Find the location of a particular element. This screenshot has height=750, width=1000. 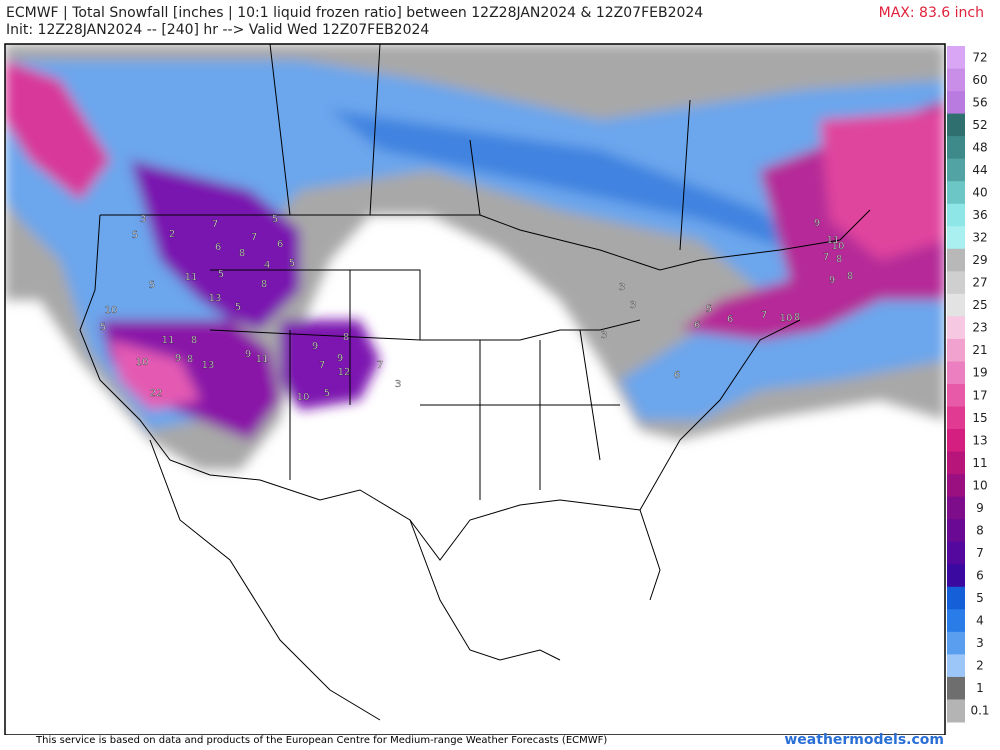

colorbar-label: 15 is located at coordinates (979, 418).